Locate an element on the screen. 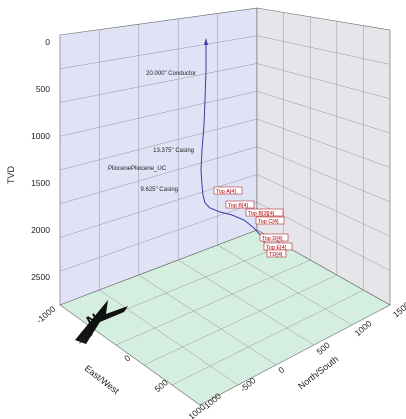 The height and width of the screenshot is (419, 406). x-axis-title: East/West is located at coordinates (102, 379).